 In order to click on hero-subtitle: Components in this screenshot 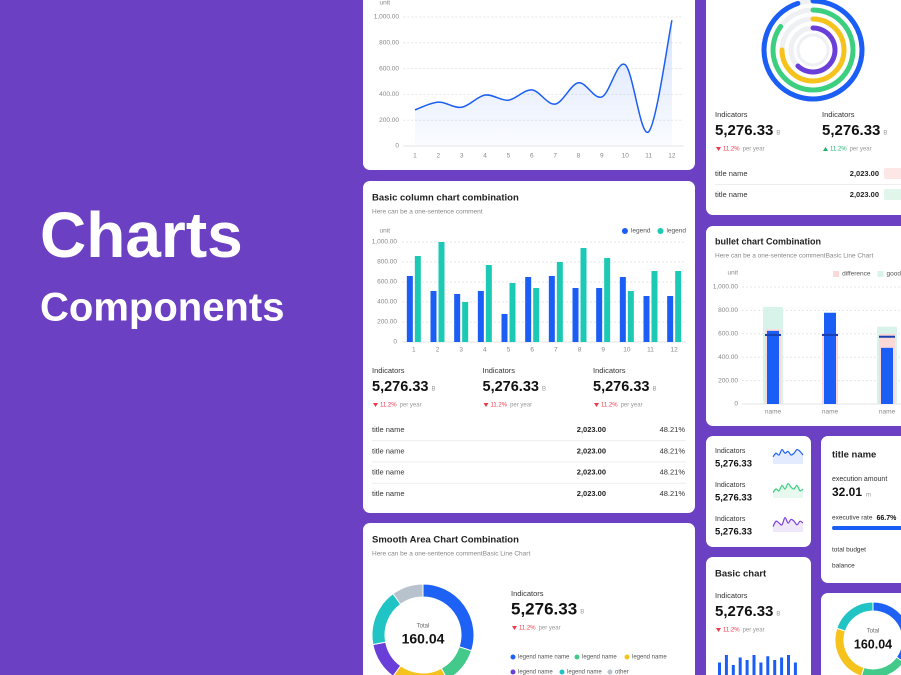, I will do `click(162, 308)`.